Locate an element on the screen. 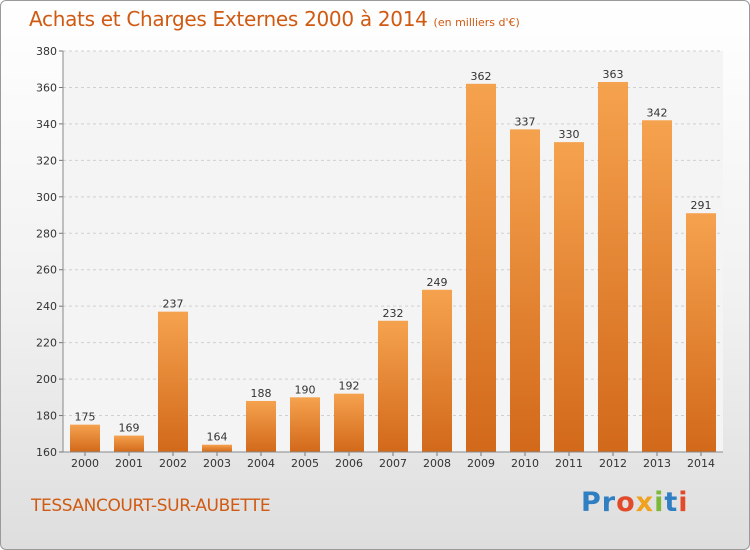 The image size is (750, 550). y-tick-label: 260 is located at coordinates (46, 270).